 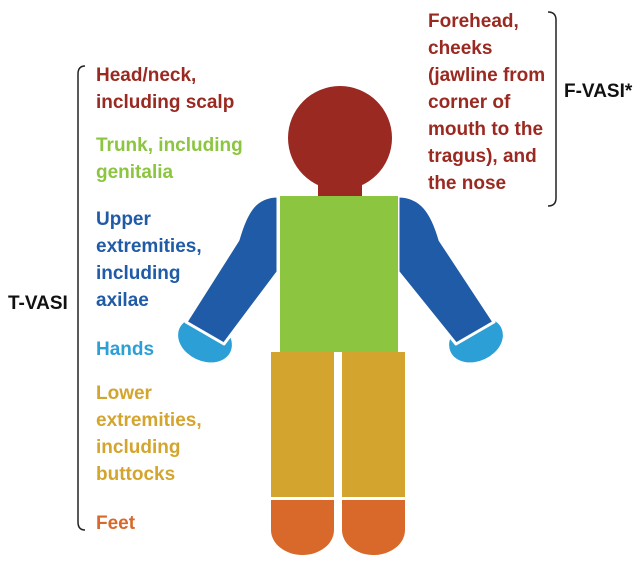 I want to click on right-foot, so click(x=374, y=527).